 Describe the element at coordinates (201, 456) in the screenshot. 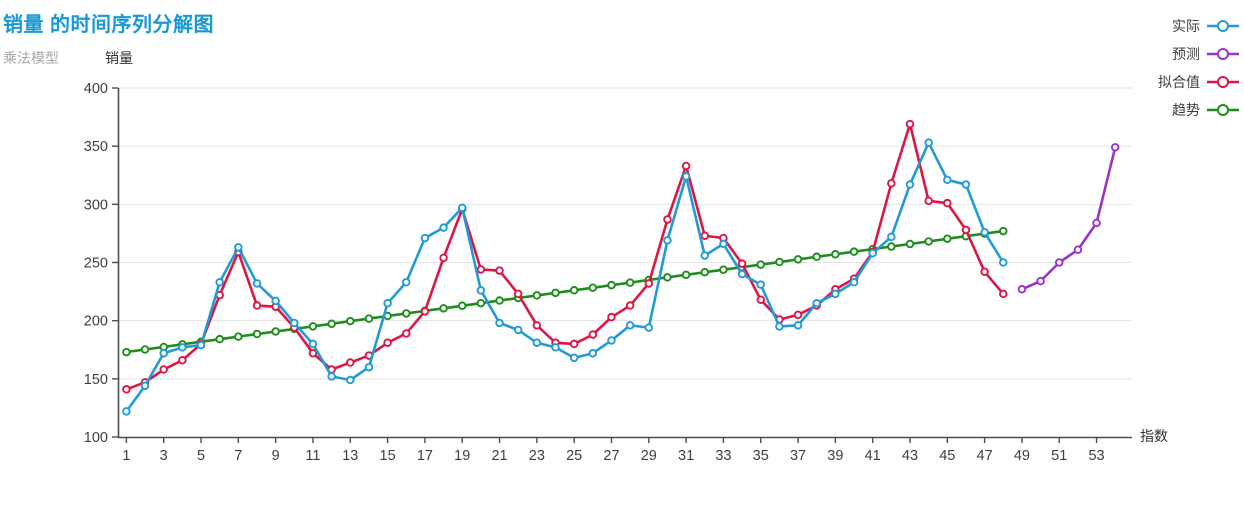

I see `x-tick-label: 5` at that location.